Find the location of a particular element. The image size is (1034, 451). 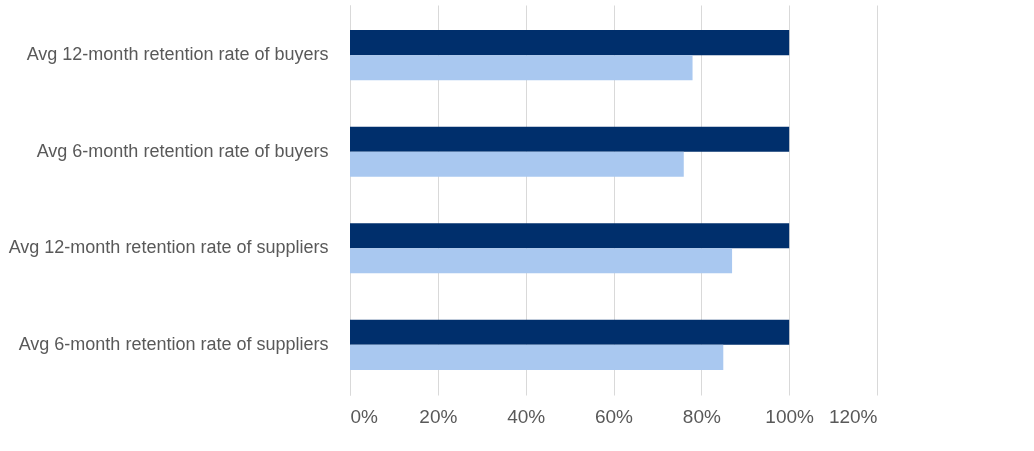

y-tick-label: Avg 12-month retention rate of buyers is located at coordinates (177, 54).